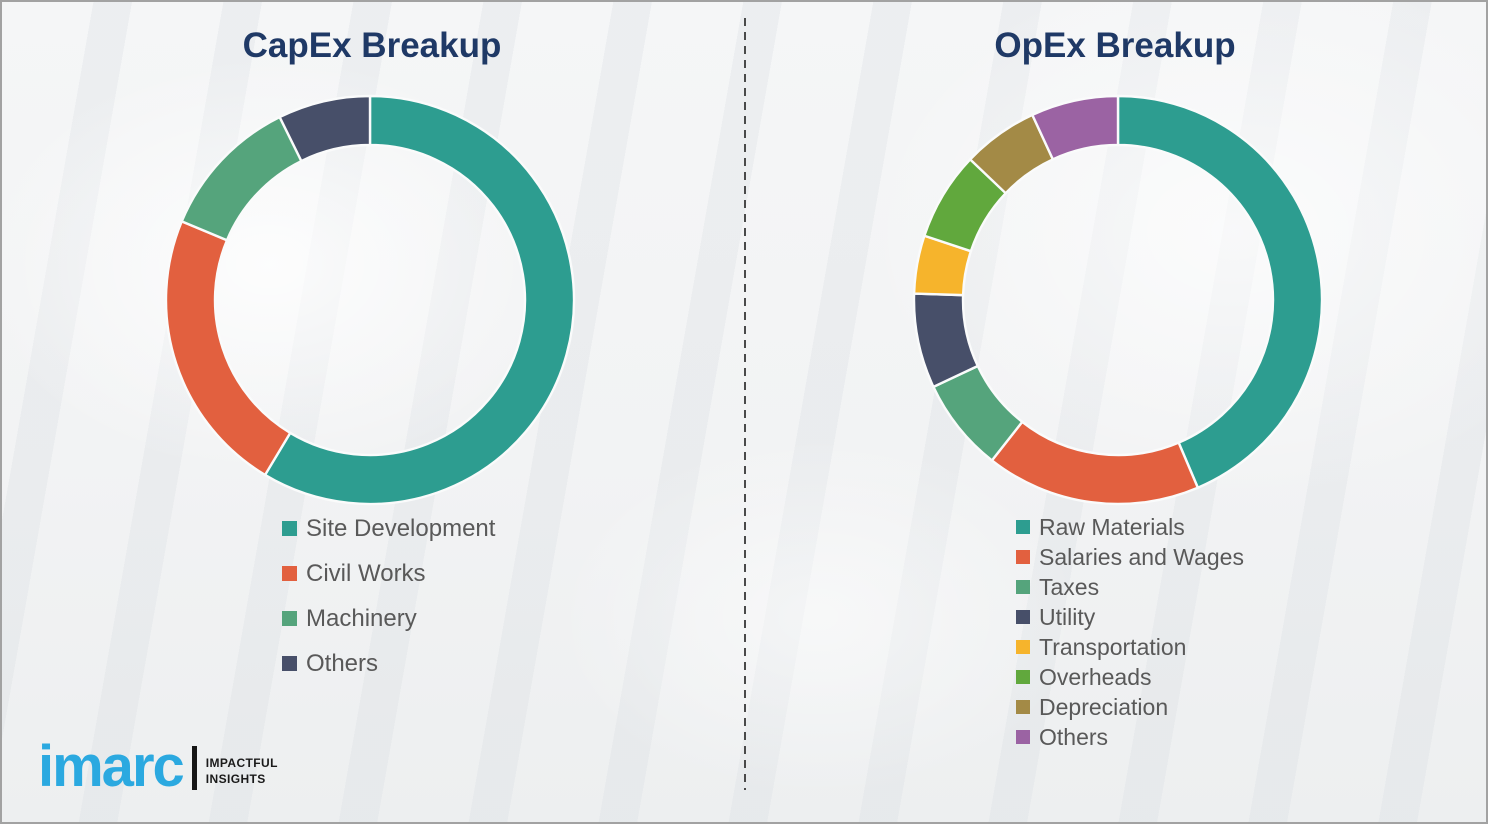 This screenshot has width=1488, height=836. I want to click on donut-slice-raw-materials, so click(1220, 291).